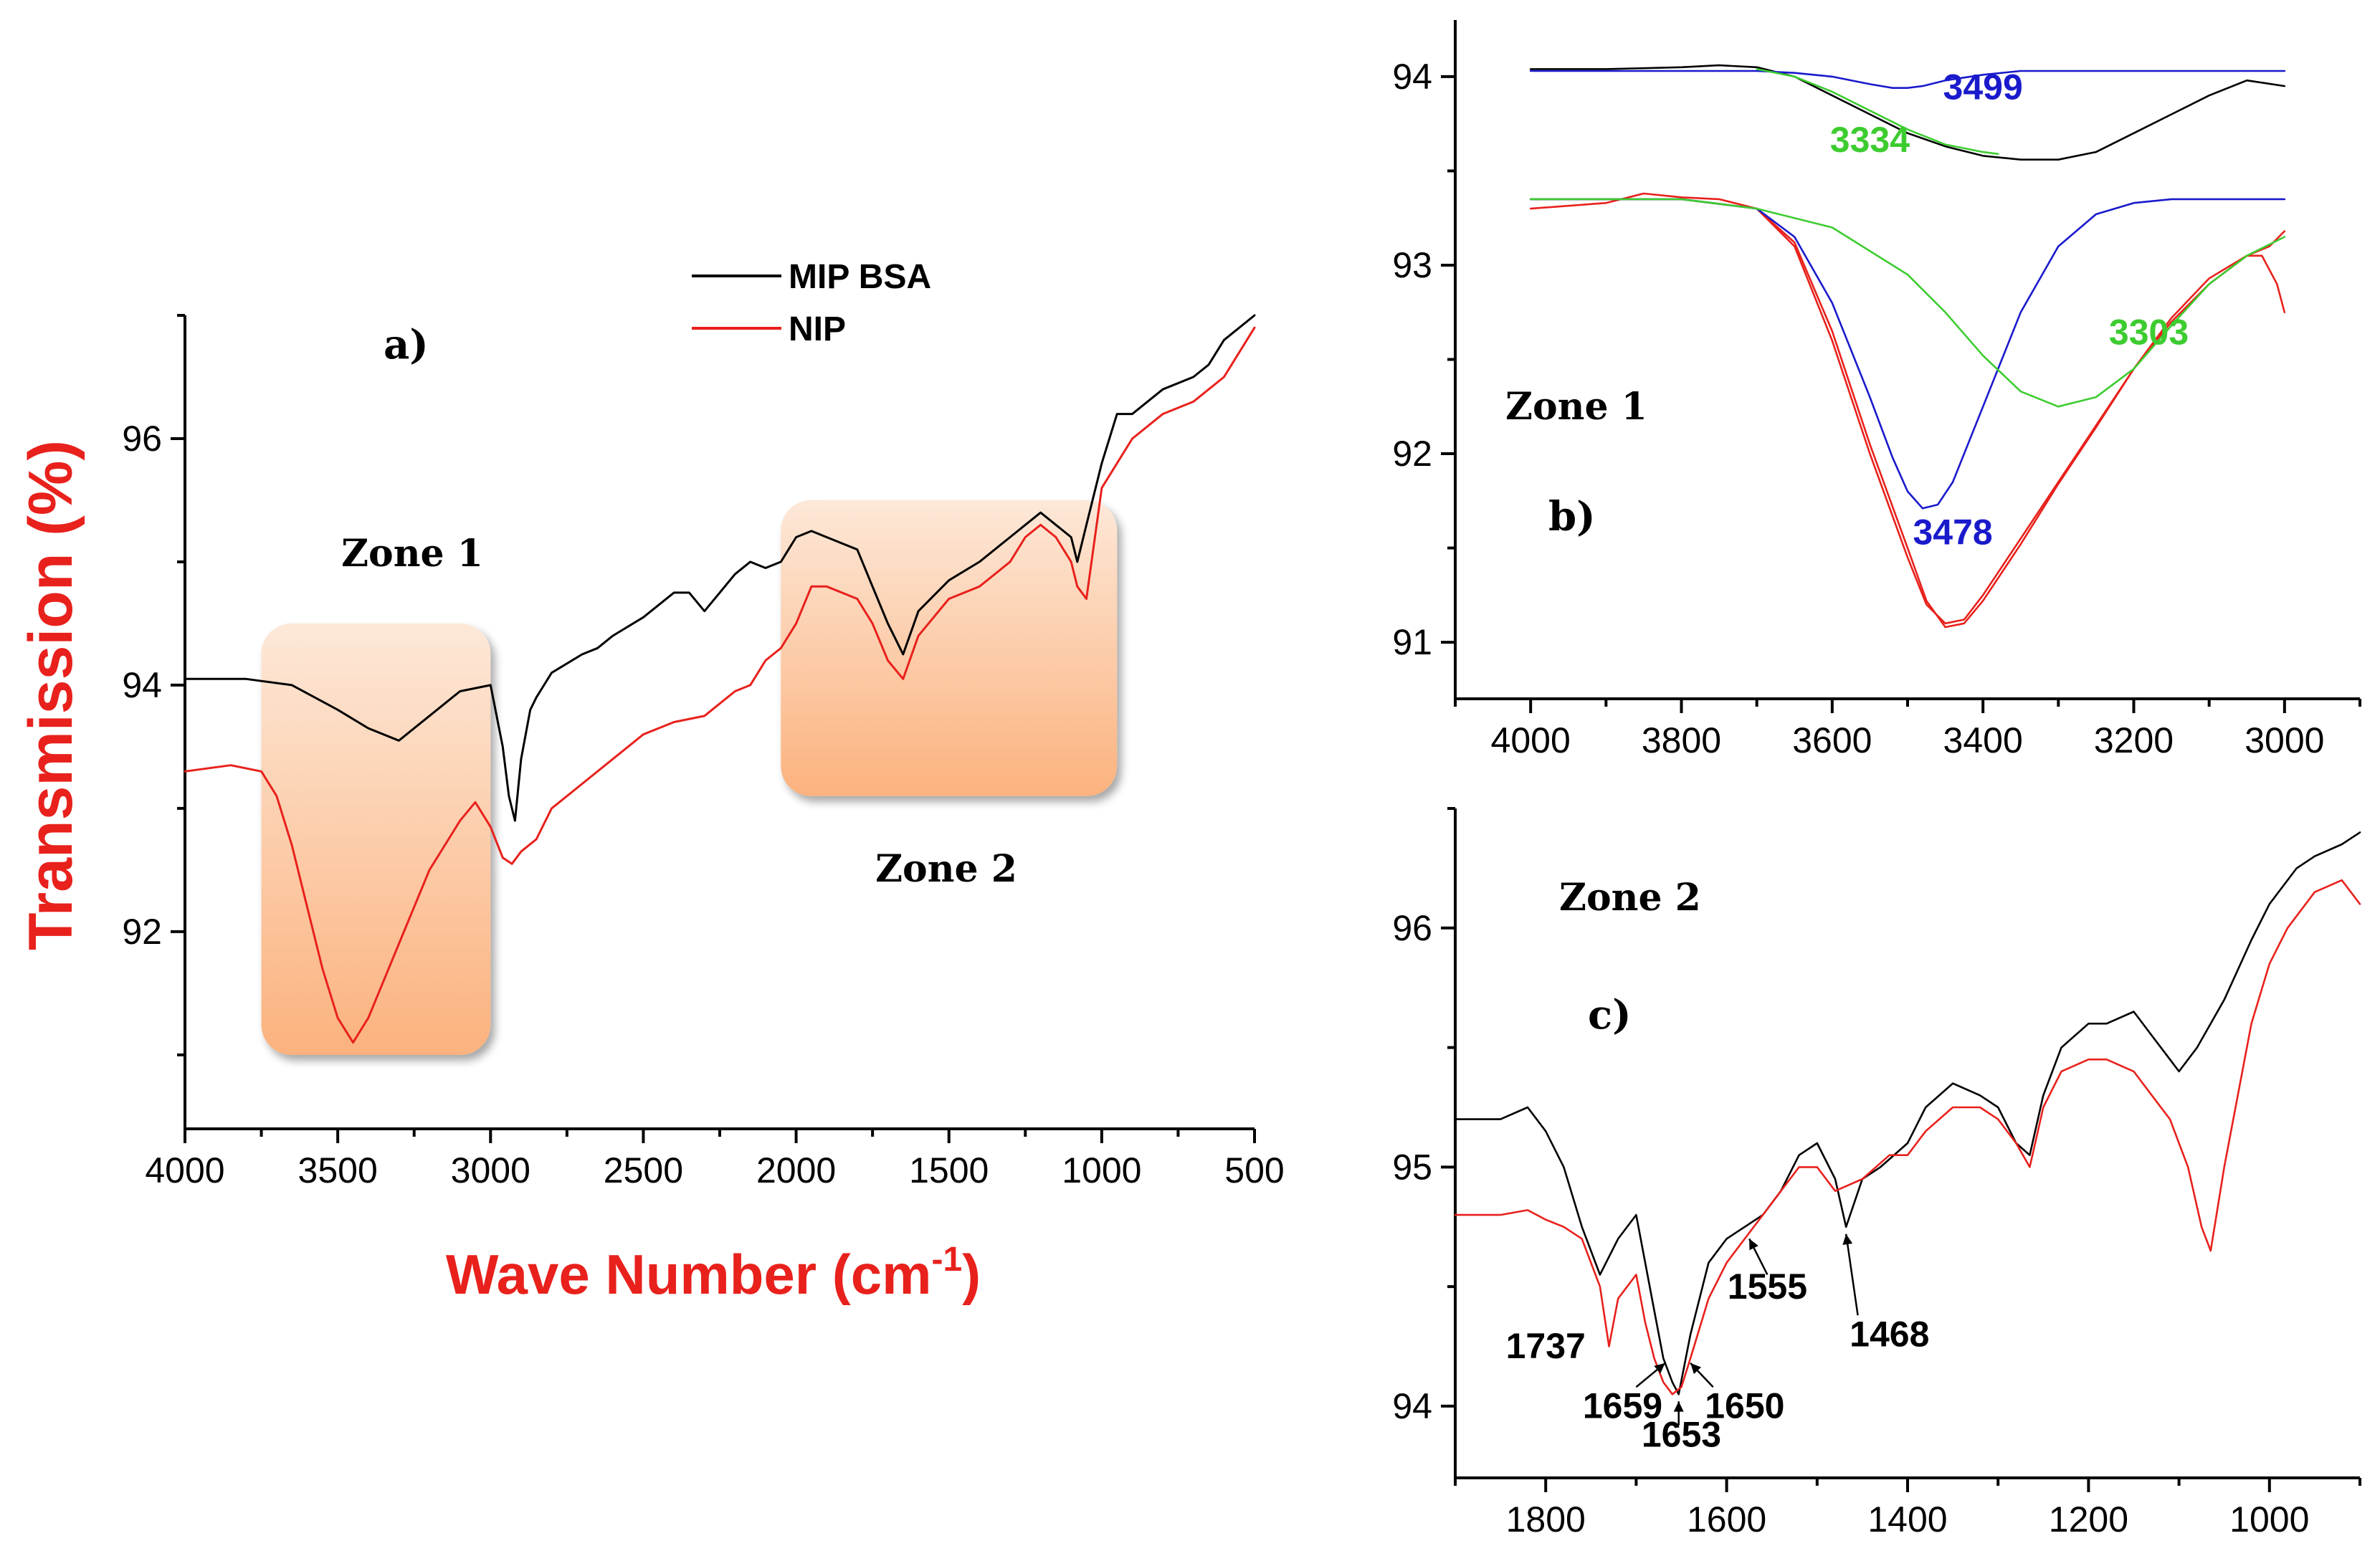  Describe the element at coordinates (1412, 928) in the screenshot. I see `panel-c-y-tick-label-96: 96` at that location.